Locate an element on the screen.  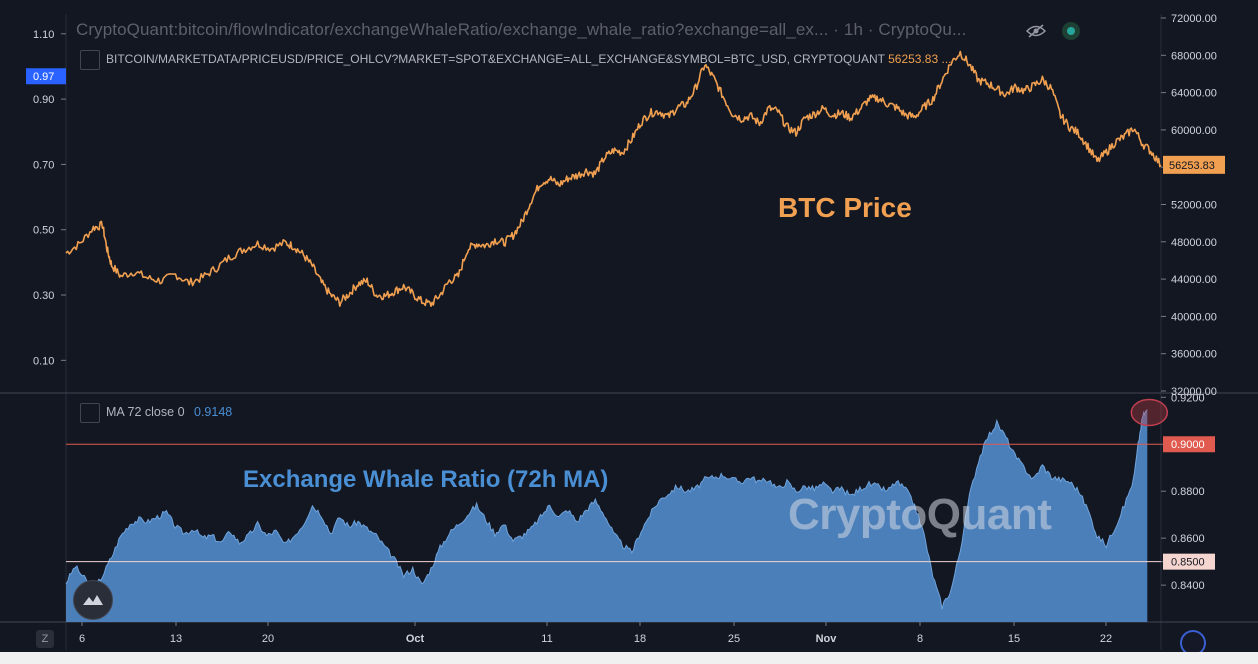
time-axis-label: 18 is located at coordinates (640, 639).